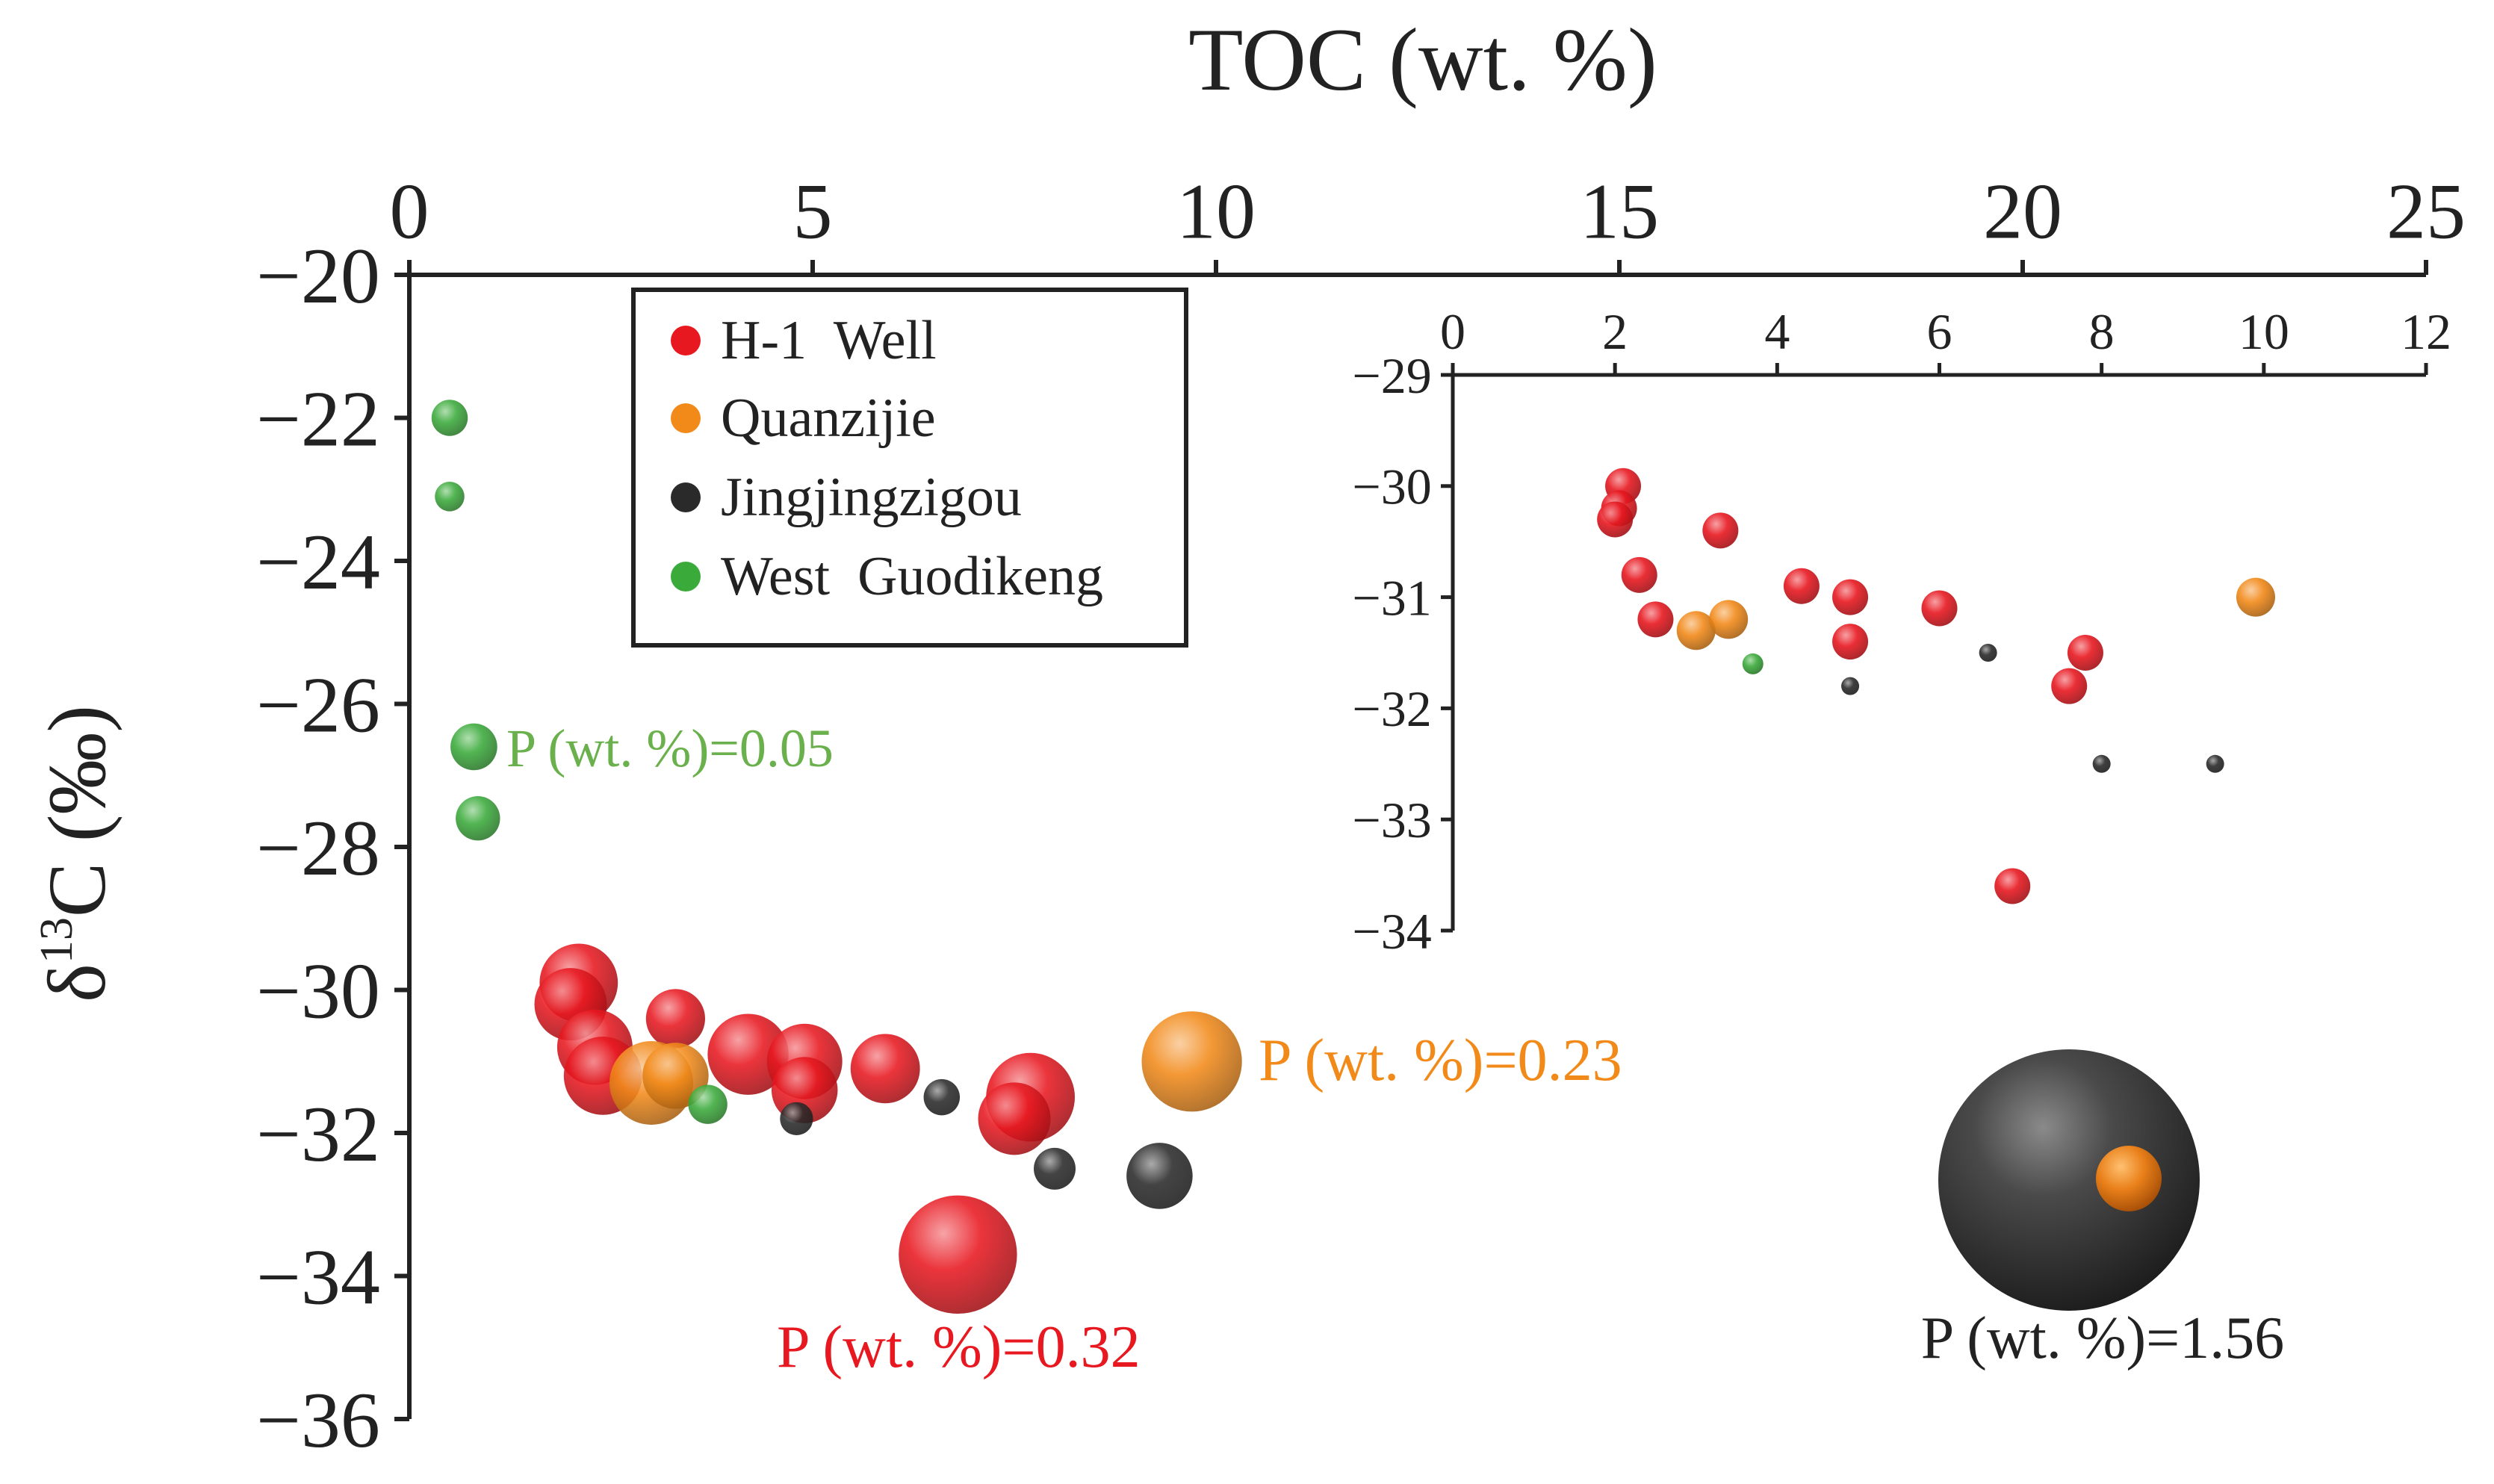 This screenshot has width=2494, height=1484. Describe the element at coordinates (1391, 820) in the screenshot. I see `inset-y-tick-label: −33` at that location.